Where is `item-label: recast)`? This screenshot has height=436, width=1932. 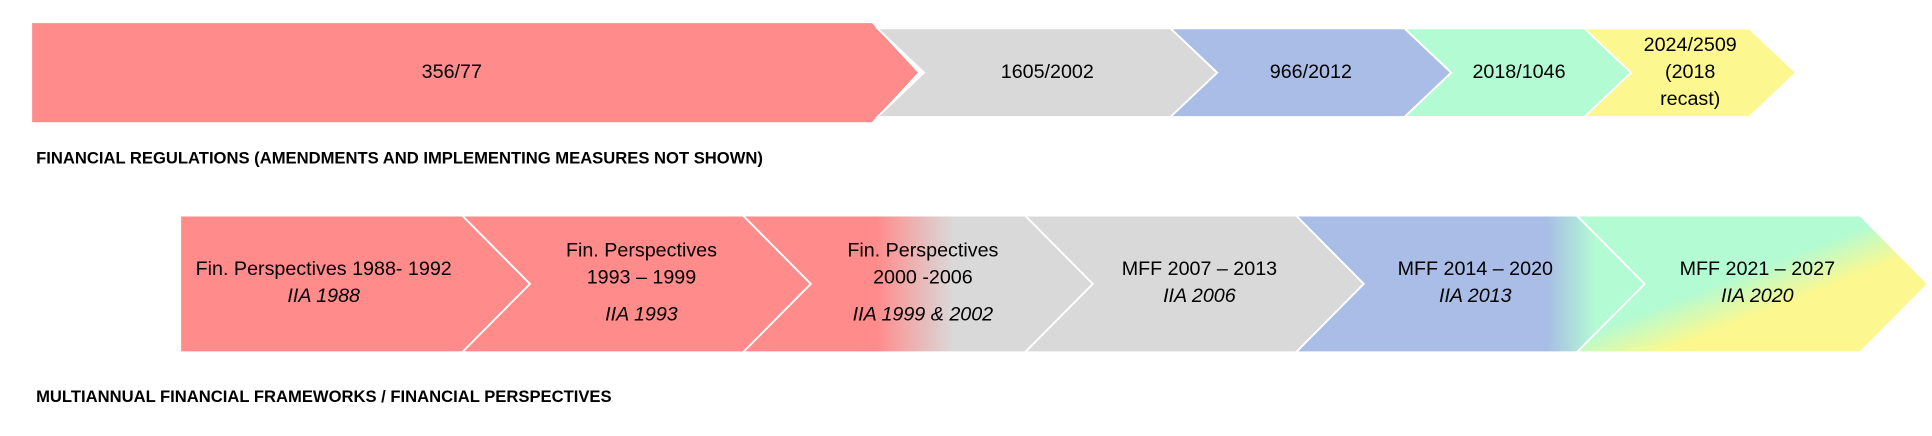 item-label: recast) is located at coordinates (1690, 99).